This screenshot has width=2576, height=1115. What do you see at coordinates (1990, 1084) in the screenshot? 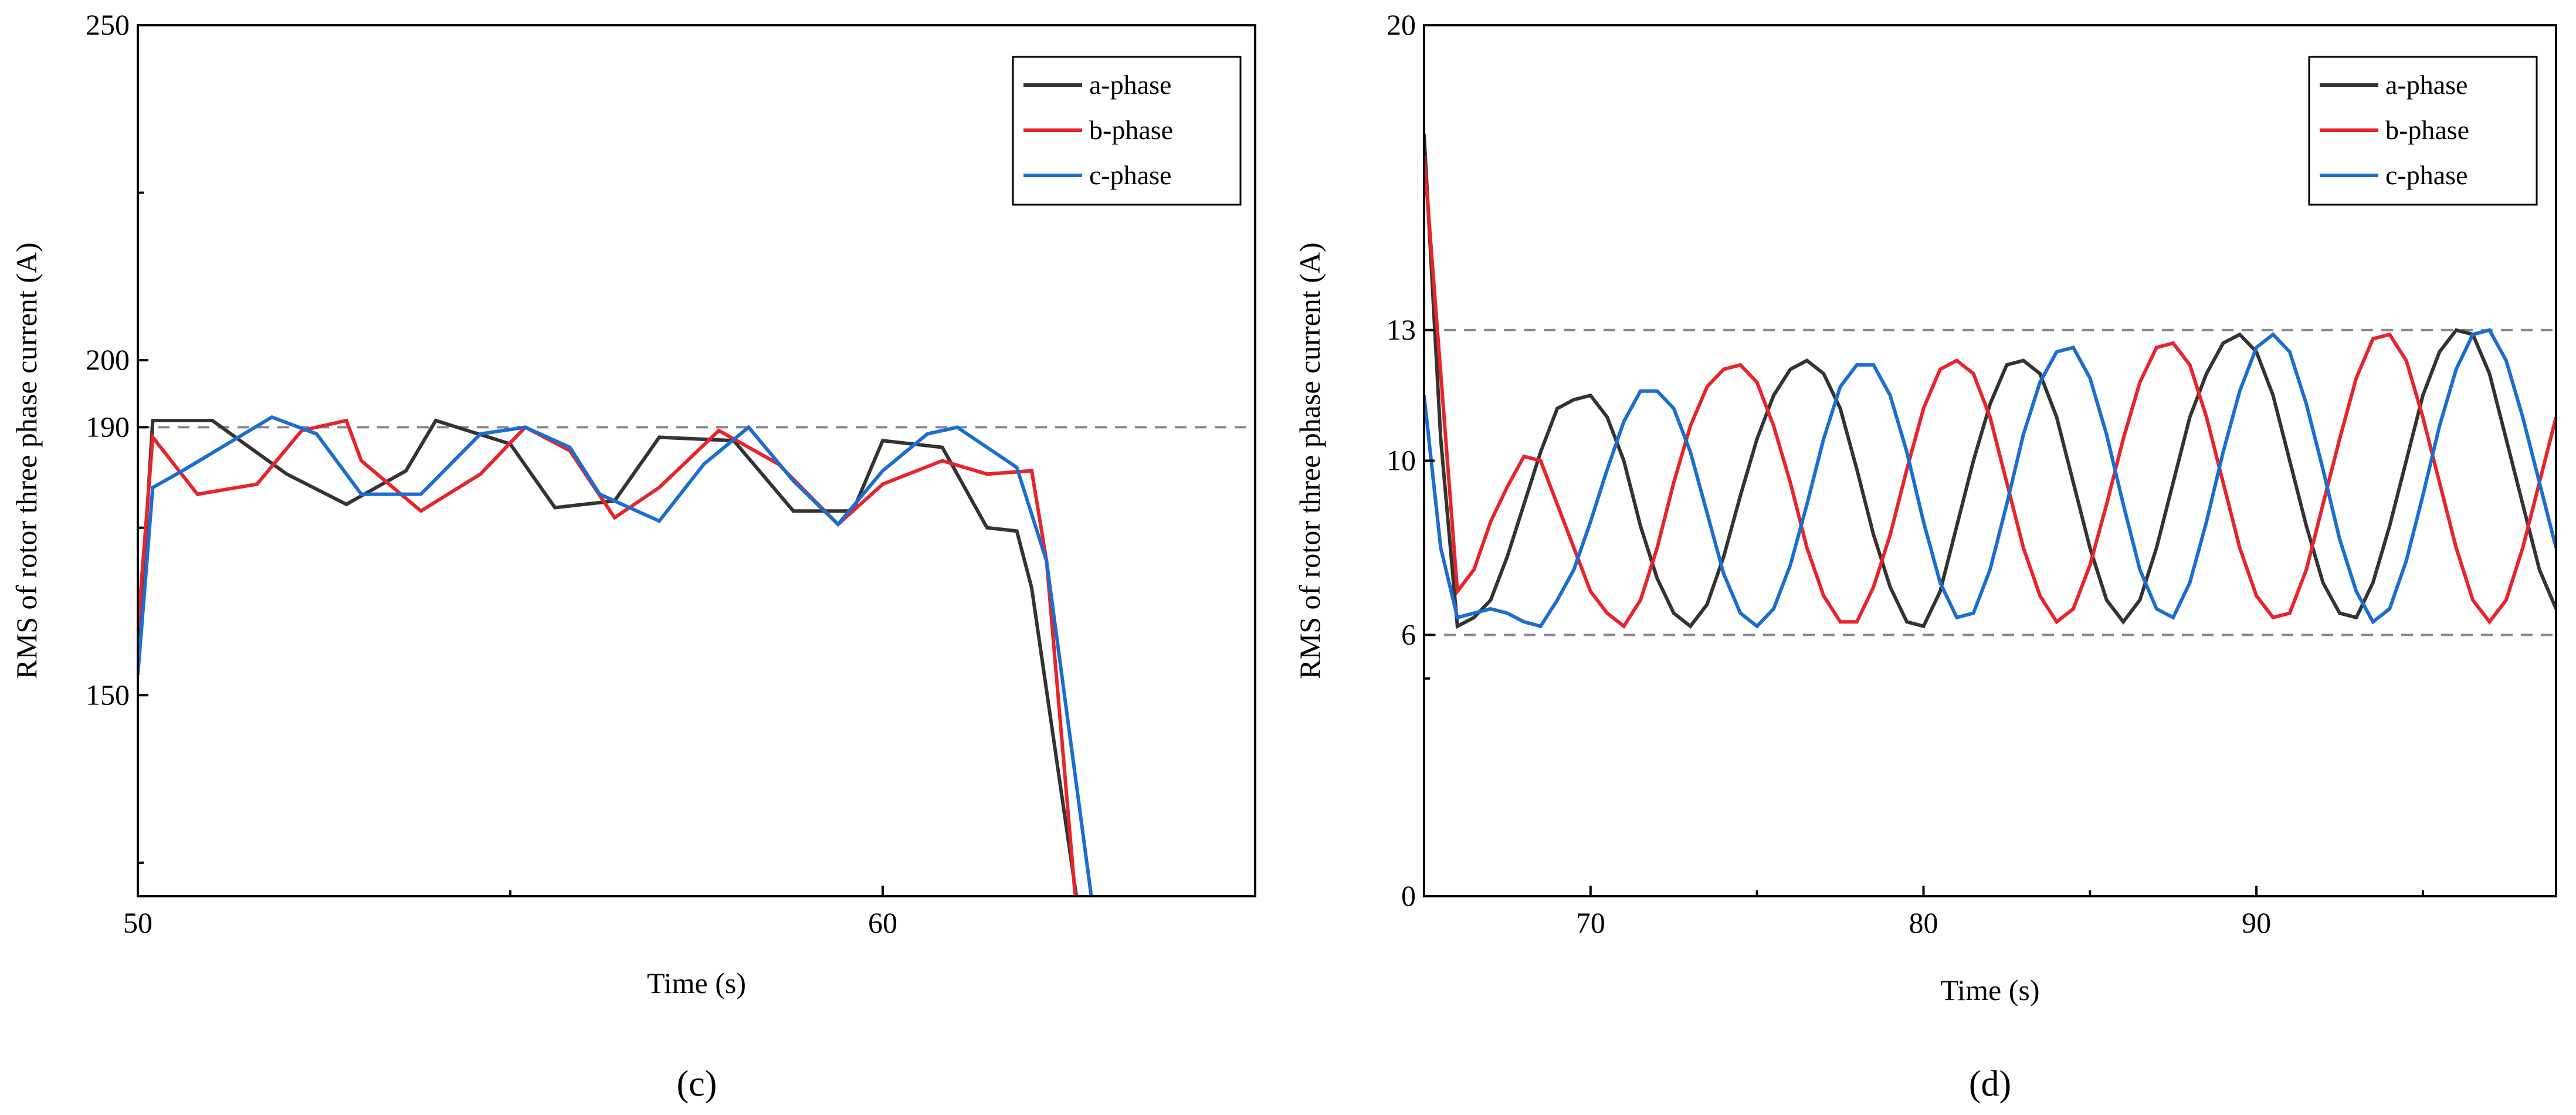
I see `panel-caption: (d)` at bounding box center [1990, 1084].